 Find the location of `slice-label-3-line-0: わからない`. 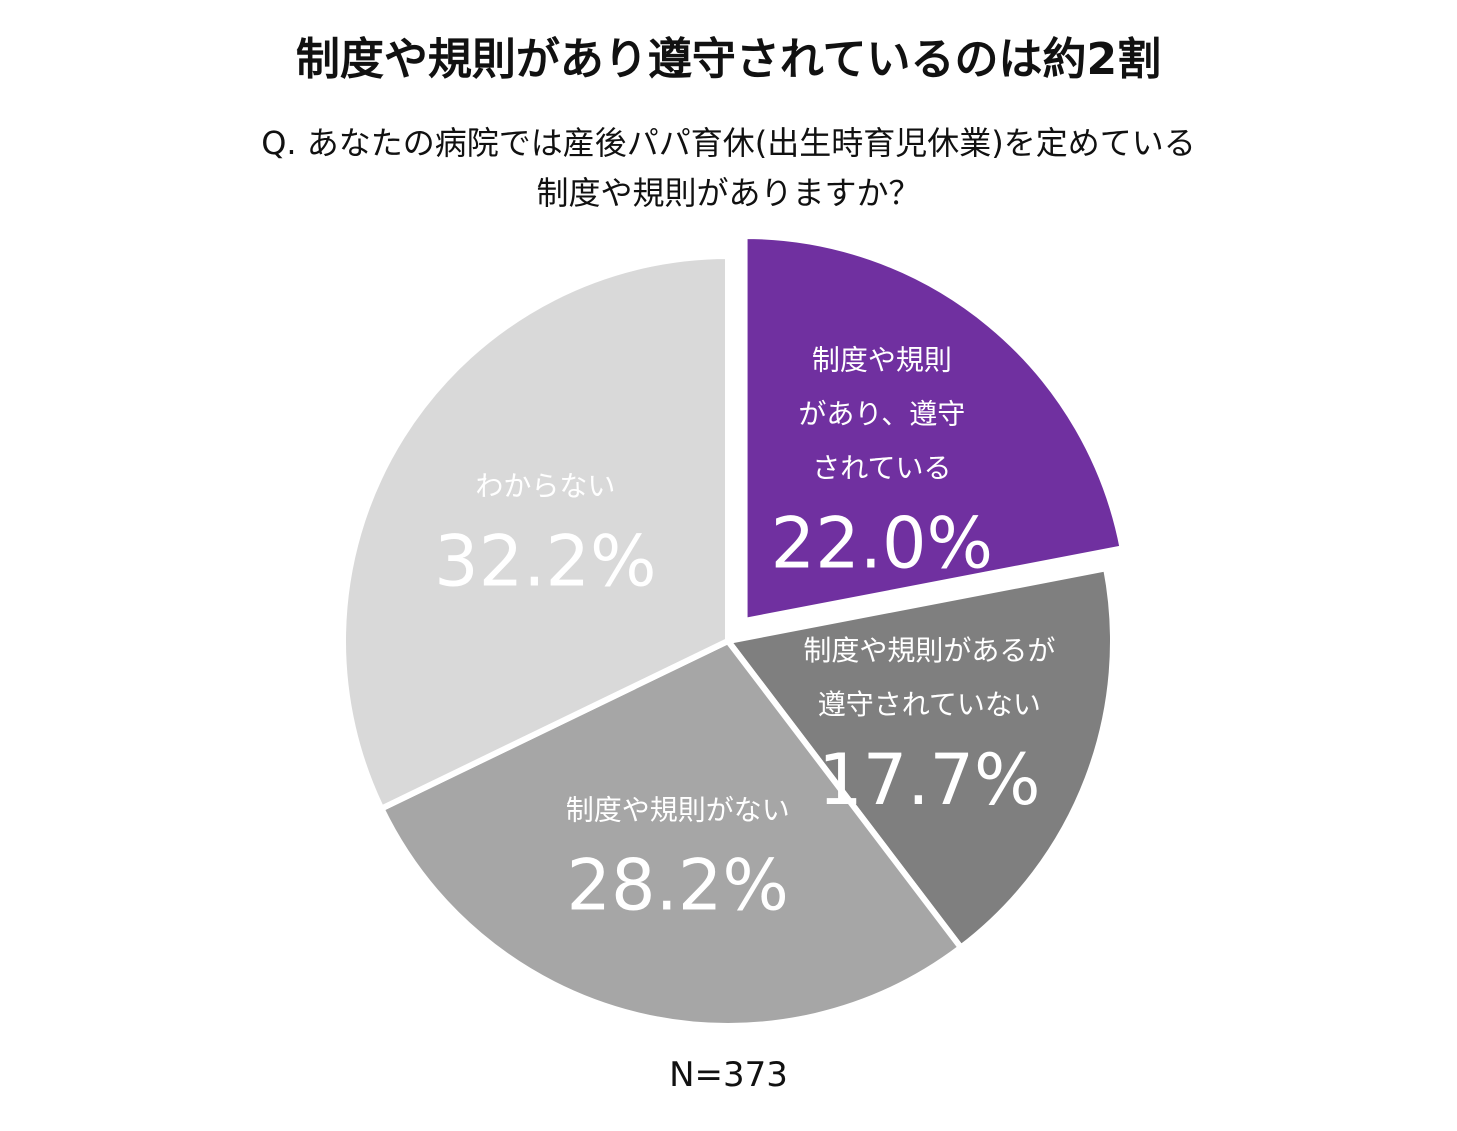

slice-label-3-line-0: わからない is located at coordinates (545, 485).